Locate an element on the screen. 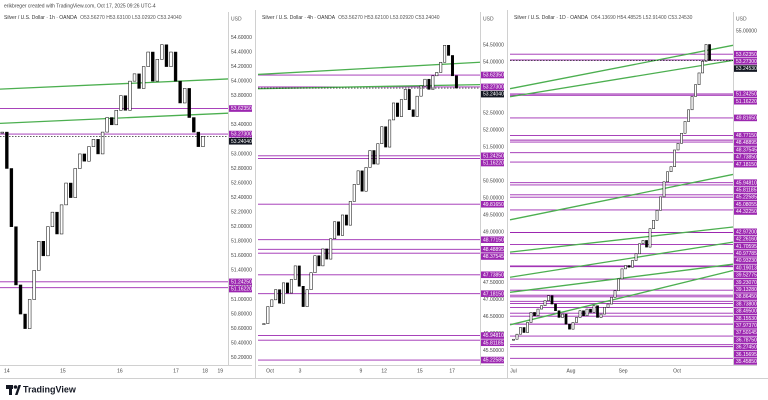 The width and height of the screenshot is (768, 400). level-label: 48.48895 is located at coordinates (493, 250).